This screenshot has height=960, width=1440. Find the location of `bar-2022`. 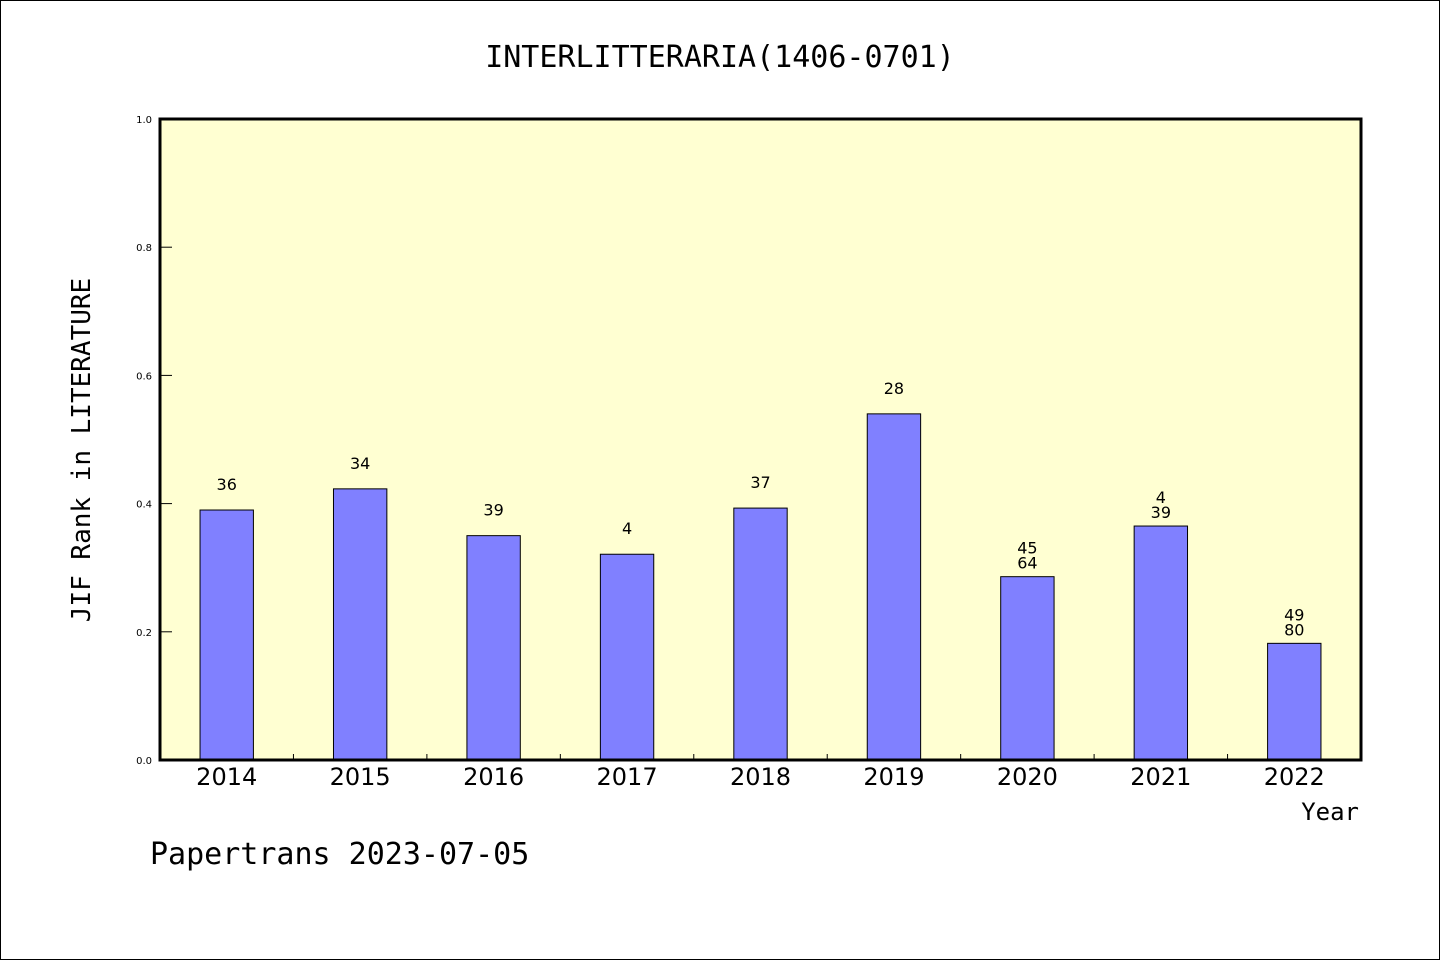

bar-2022 is located at coordinates (1294, 701).